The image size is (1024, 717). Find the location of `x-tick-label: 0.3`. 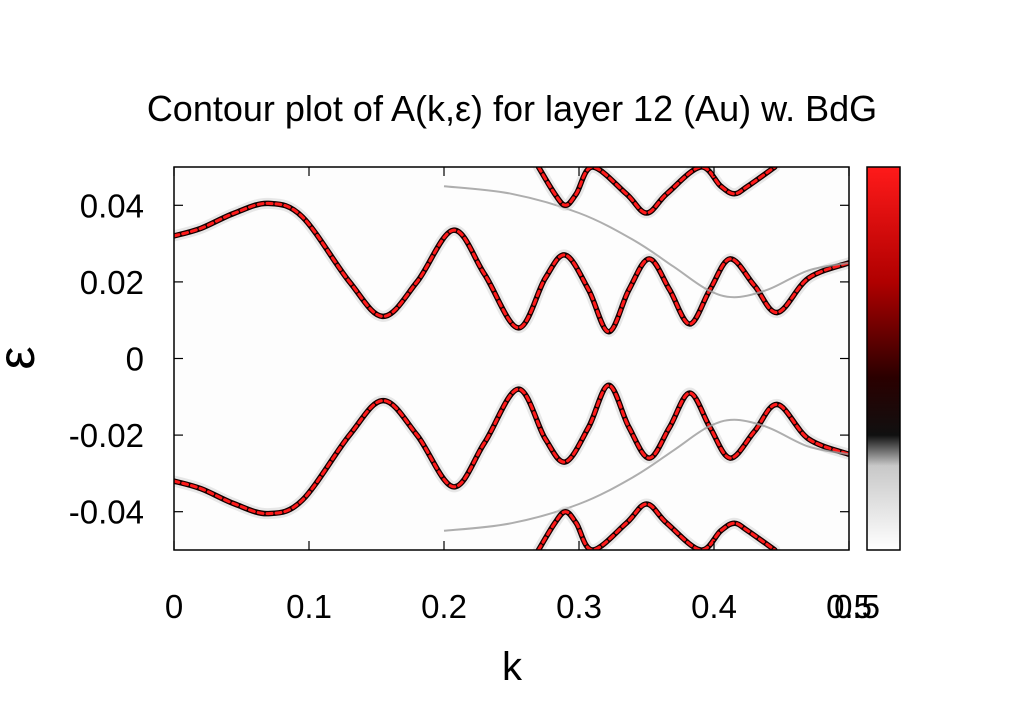

x-tick-label: 0.3 is located at coordinates (579, 606).